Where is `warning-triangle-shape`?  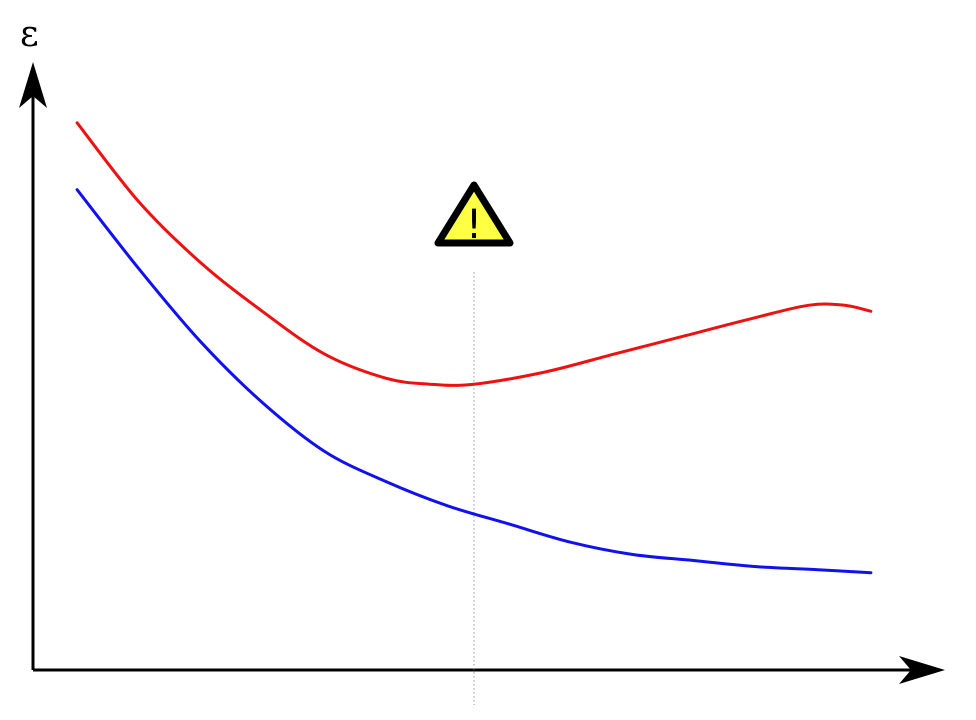
warning-triangle-shape is located at coordinates (474, 214).